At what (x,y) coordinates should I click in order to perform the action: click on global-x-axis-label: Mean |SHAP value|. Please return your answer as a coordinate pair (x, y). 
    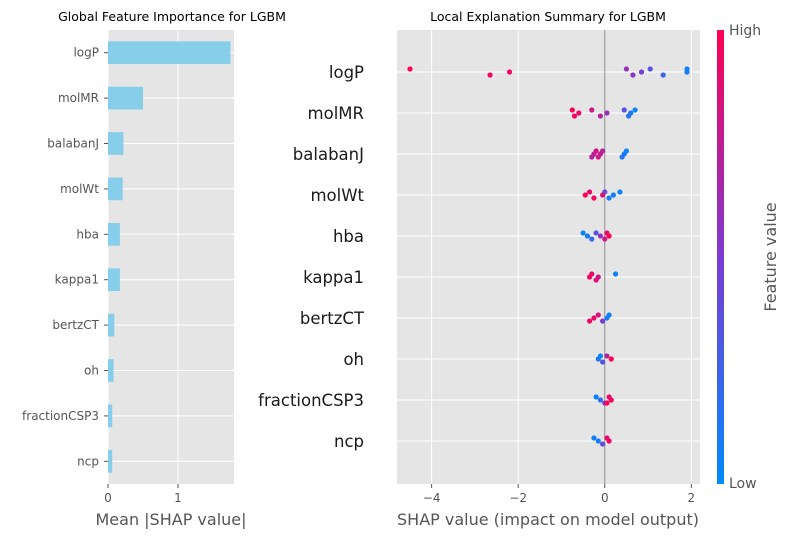
    Looking at the image, I should click on (170, 519).